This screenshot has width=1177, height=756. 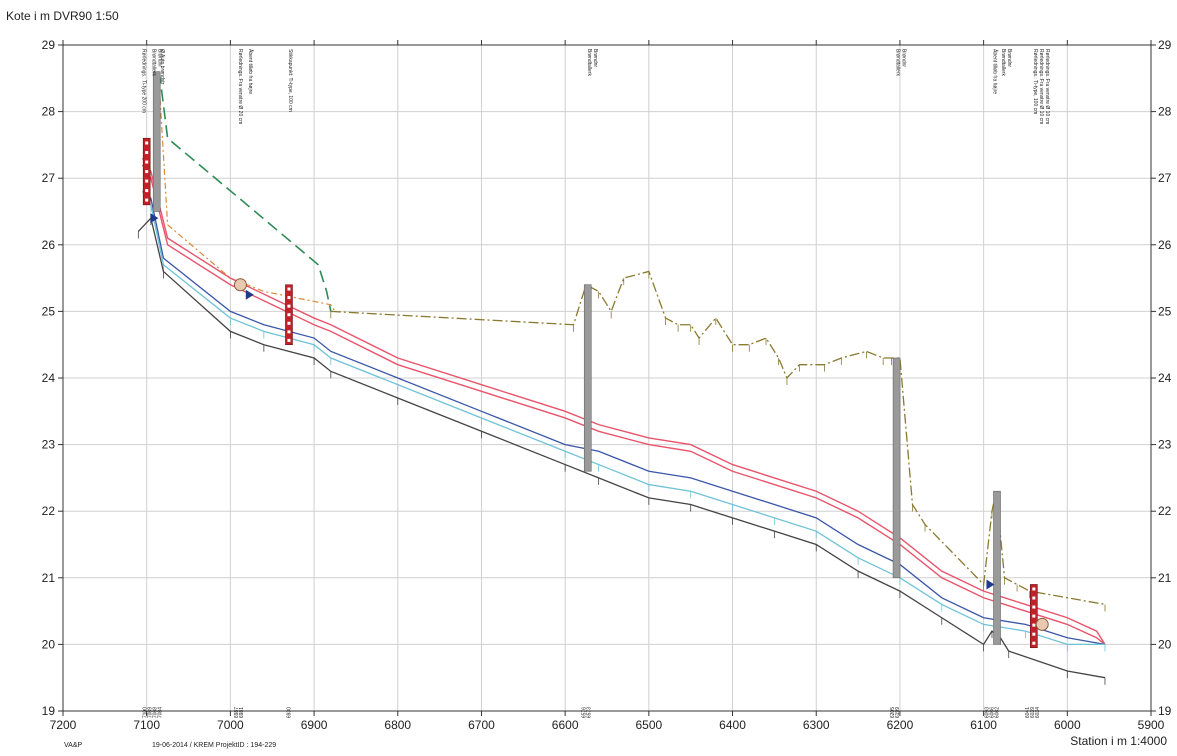 What do you see at coordinates (1033, 712) in the screenshot?
I see `bottom-station-label: 6039` at bounding box center [1033, 712].